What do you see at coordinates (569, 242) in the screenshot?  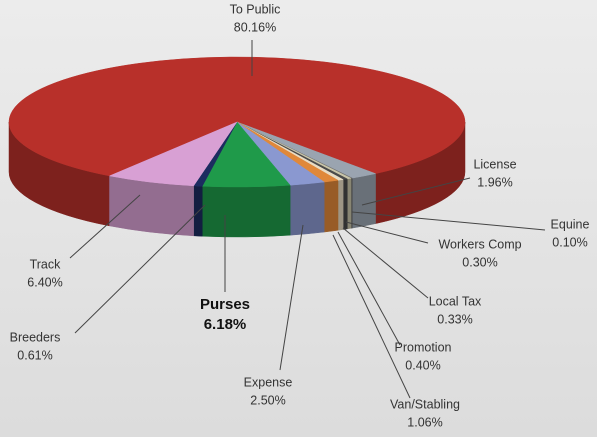 I see `slice-value: 0.10%` at bounding box center [569, 242].